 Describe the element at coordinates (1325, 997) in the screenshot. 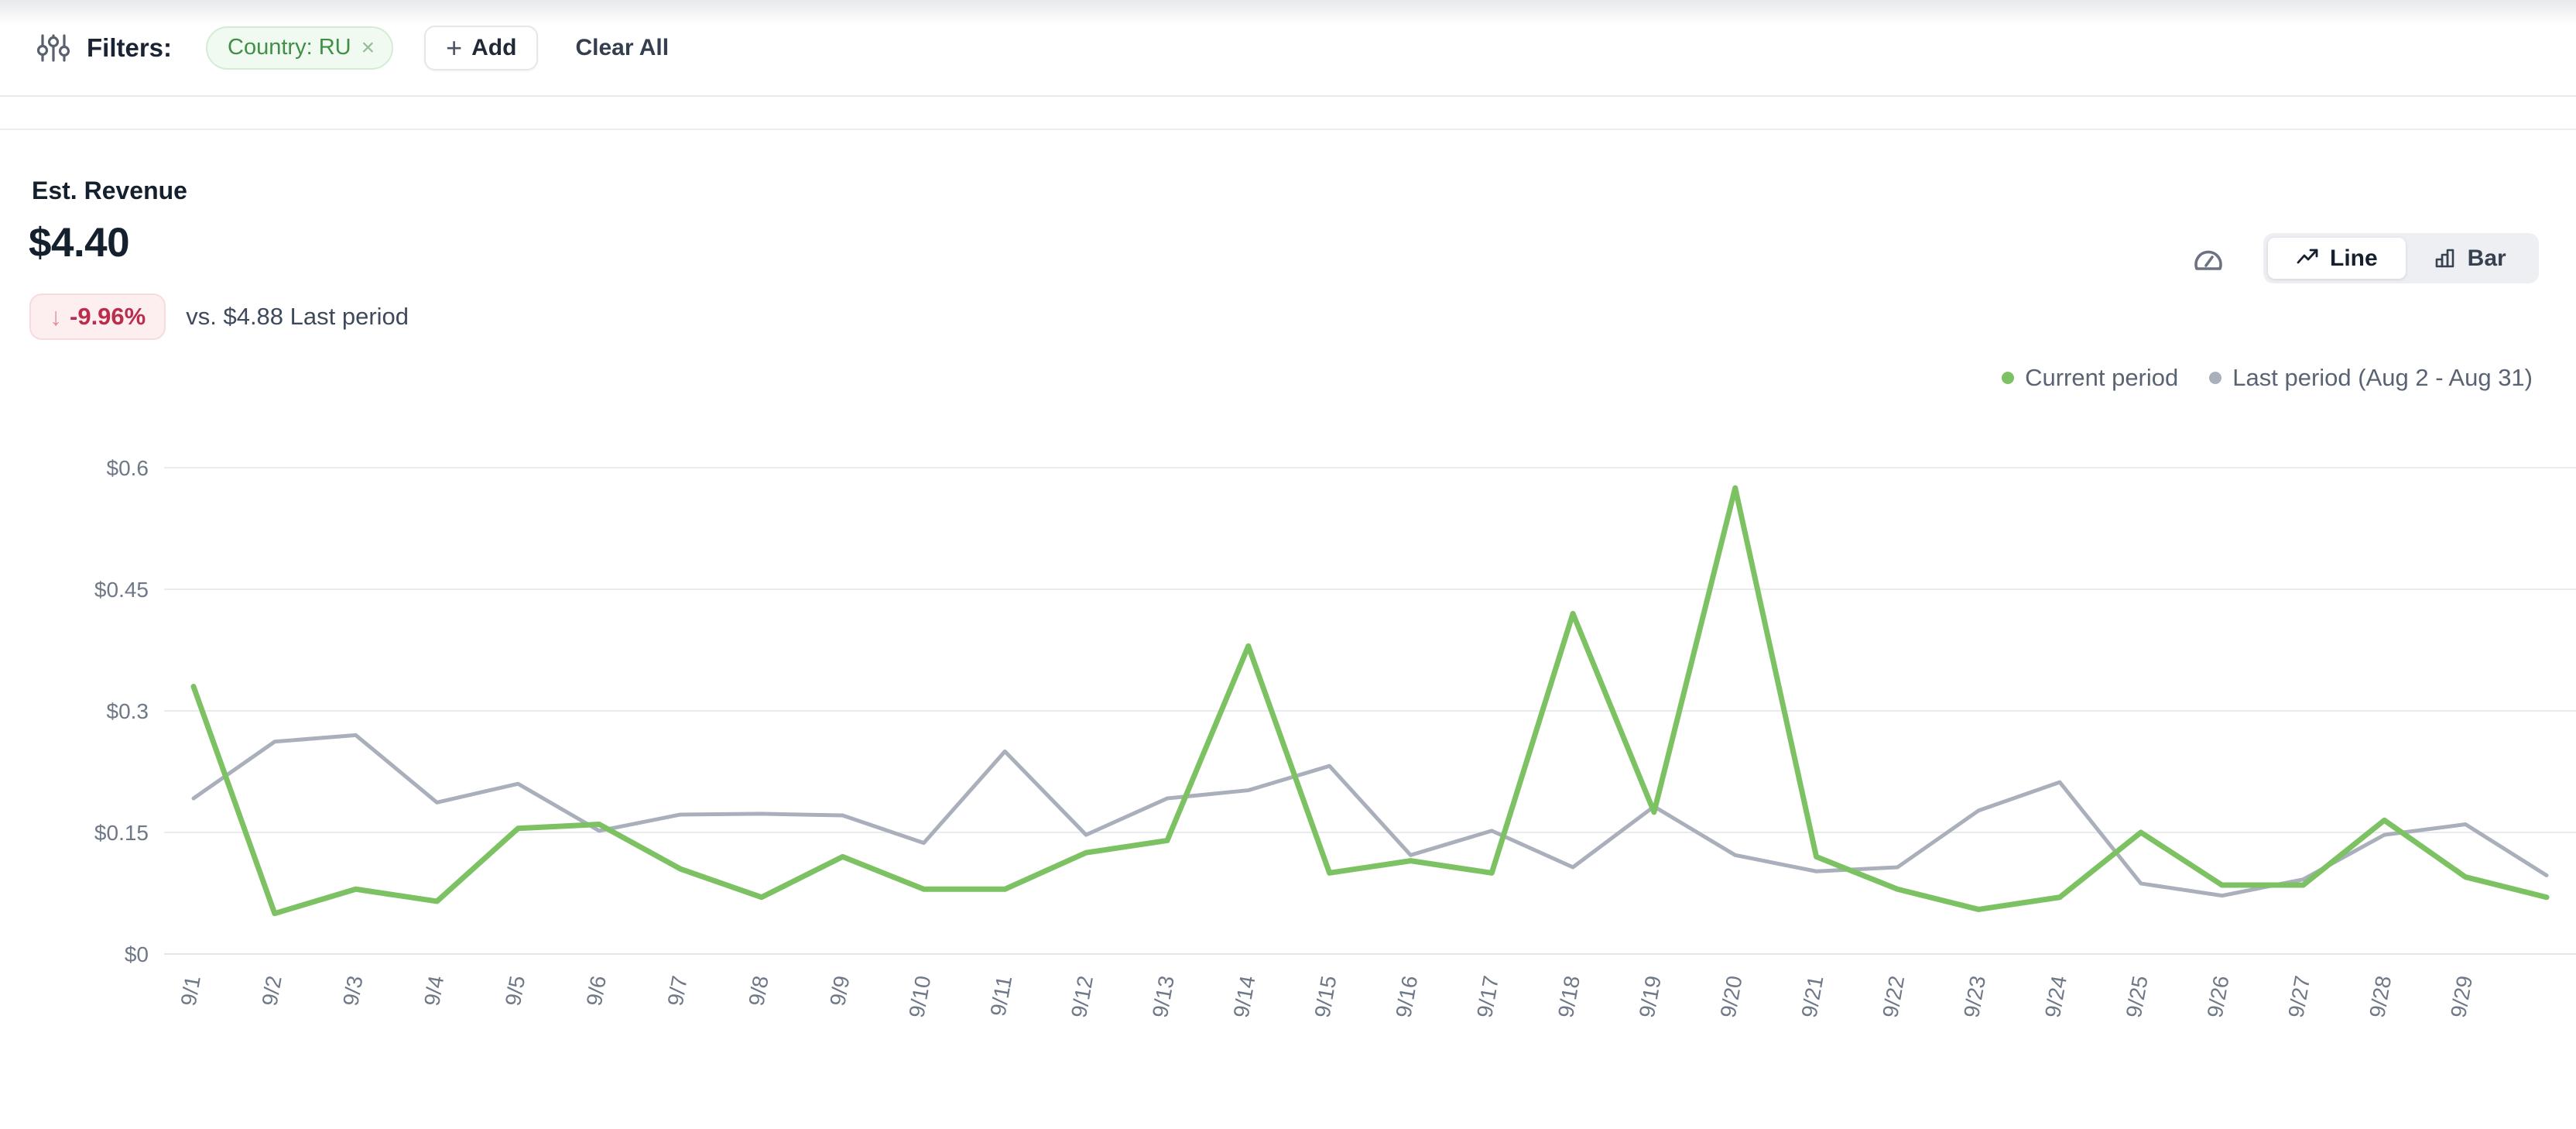

I see `x-axis-label: 9/15` at that location.